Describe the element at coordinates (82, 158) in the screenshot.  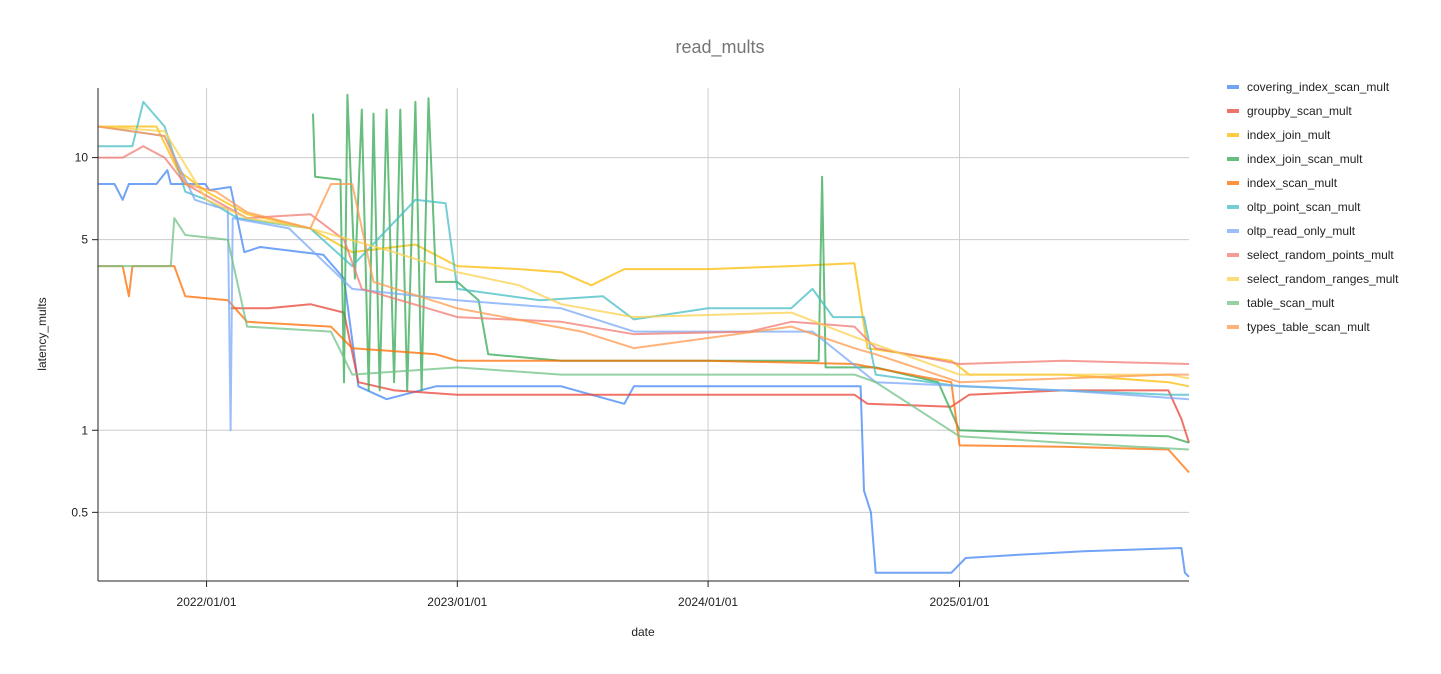
I see `y-tick-label: 10` at that location.